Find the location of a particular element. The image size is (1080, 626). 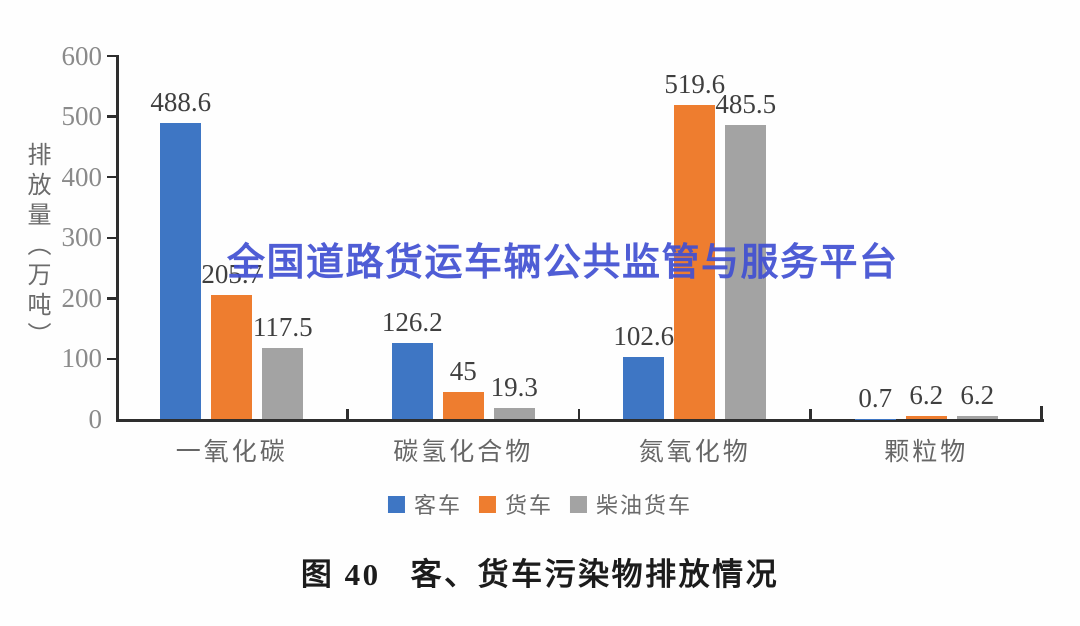

watermark: 全国道路货运车辆公共监管与服务平台 is located at coordinates (563, 263).